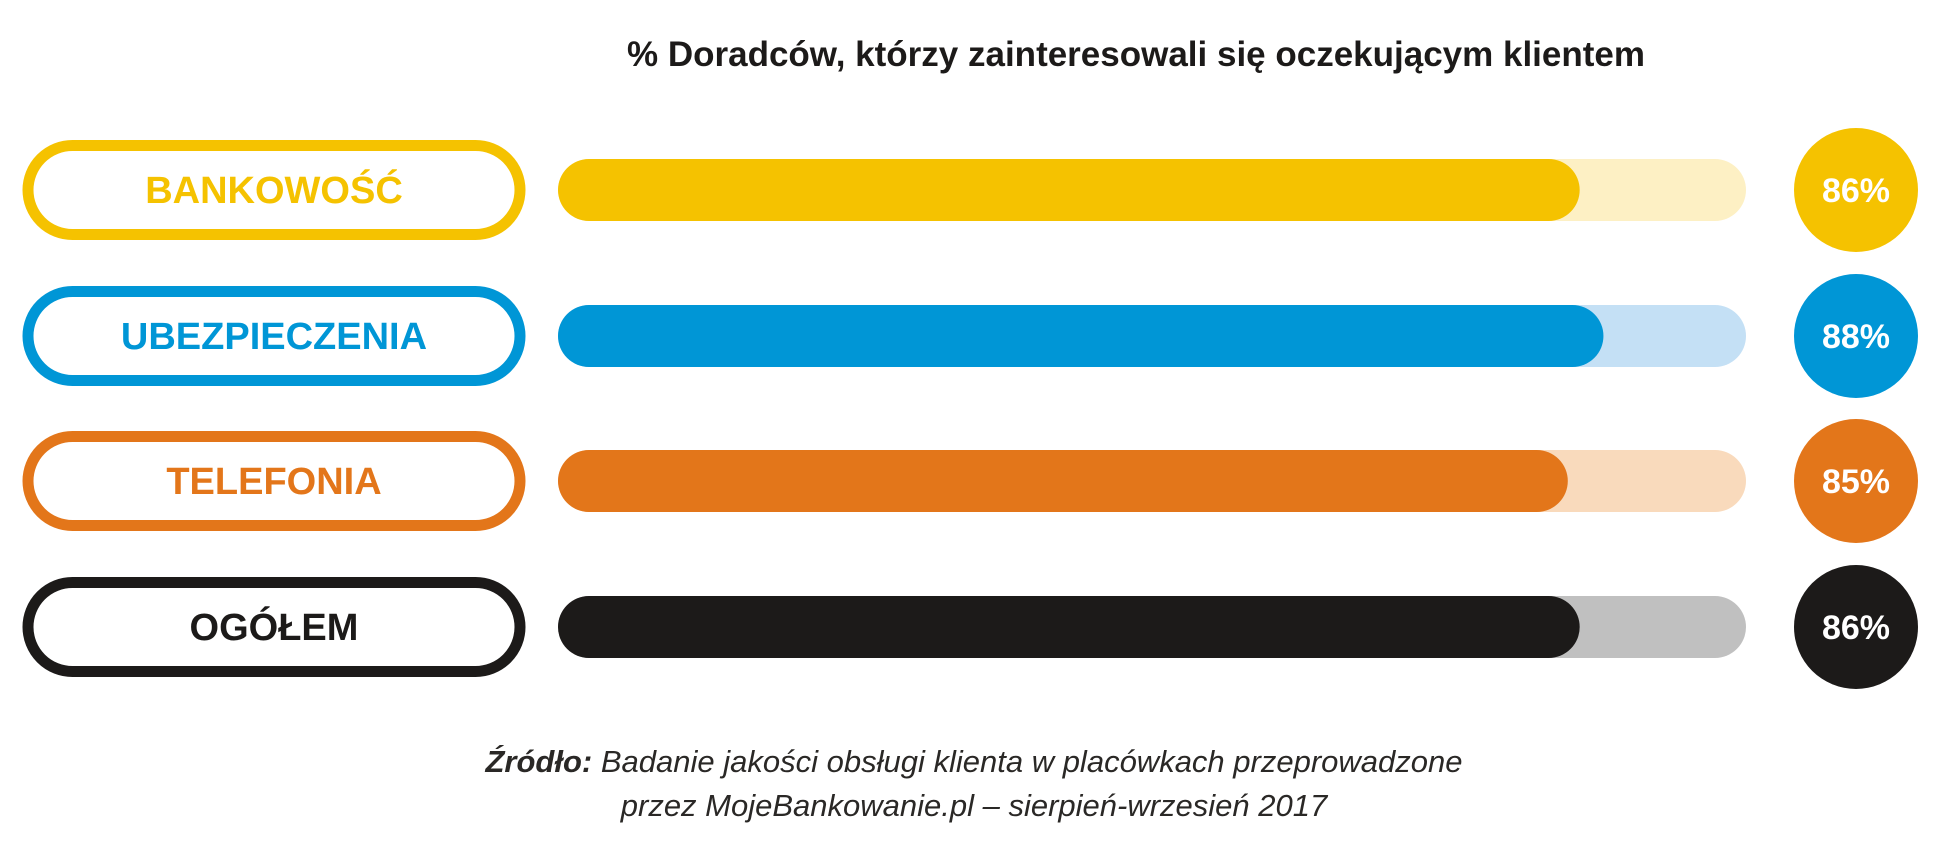 This screenshot has height=862, width=1948. I want to click on category-pill-bankowos-c-, so click(274, 190).